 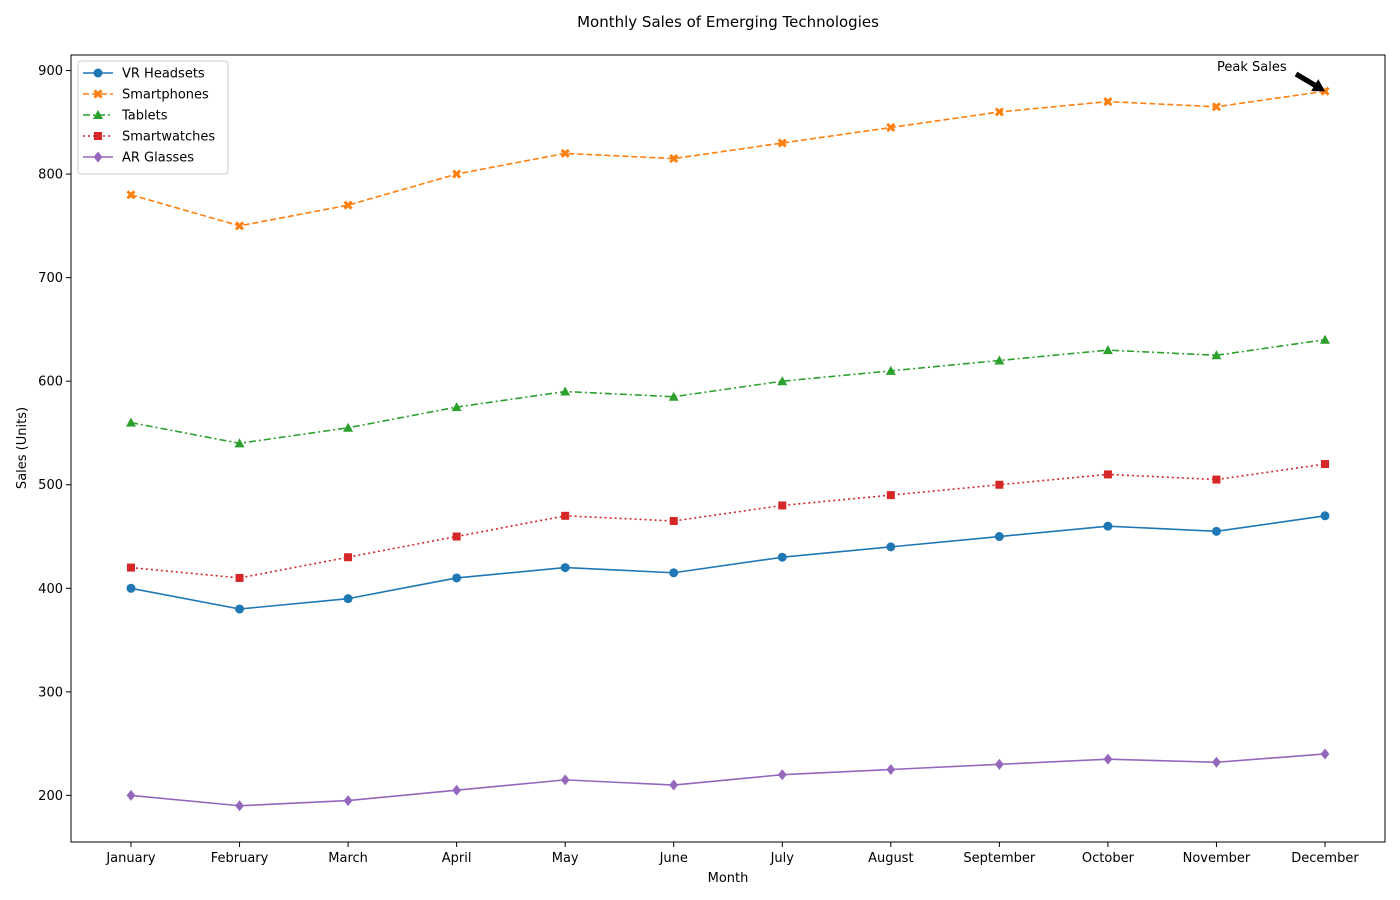 I want to click on legend-box, so click(x=153, y=117).